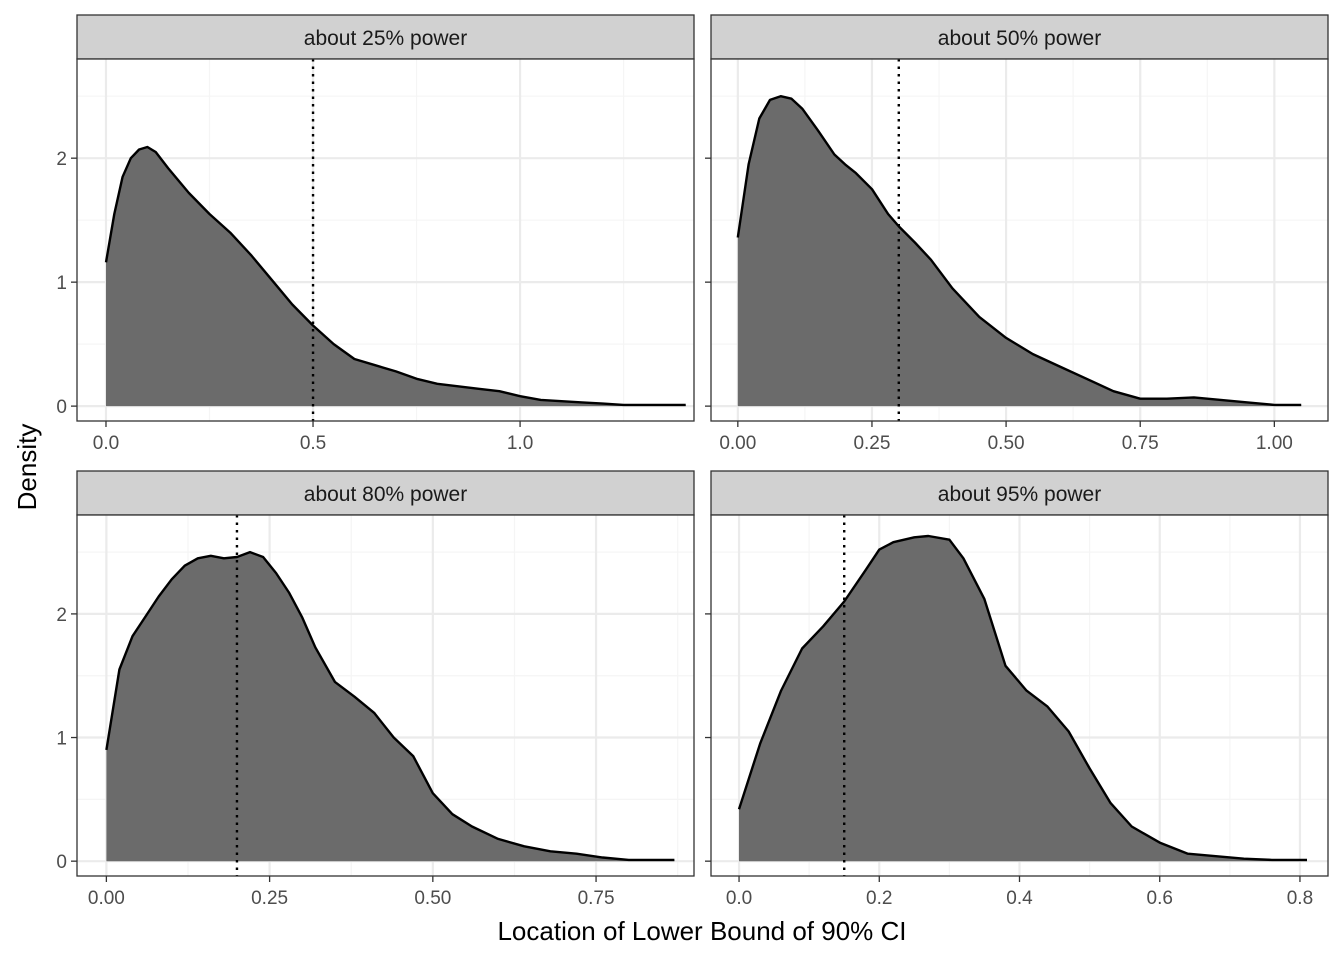 This screenshot has height=960, width=1344. Describe the element at coordinates (520, 443) in the screenshot. I see `x-tick-label: 1.0` at that location.